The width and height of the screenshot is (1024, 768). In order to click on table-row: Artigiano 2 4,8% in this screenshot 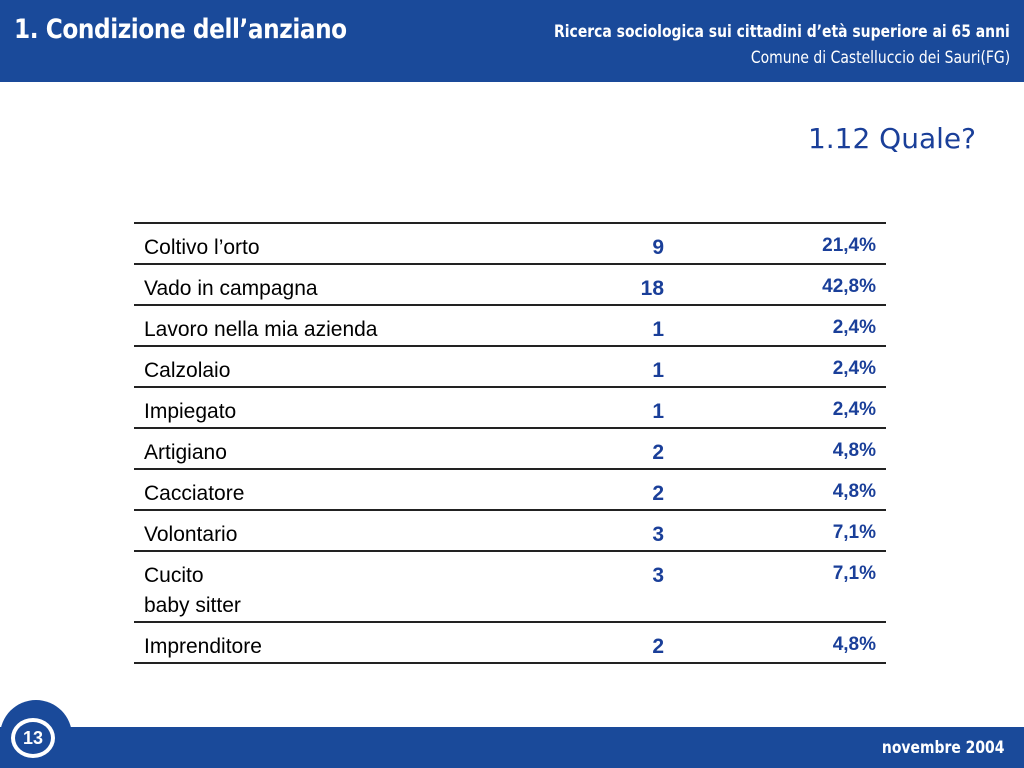, I will do `click(510, 448)`.